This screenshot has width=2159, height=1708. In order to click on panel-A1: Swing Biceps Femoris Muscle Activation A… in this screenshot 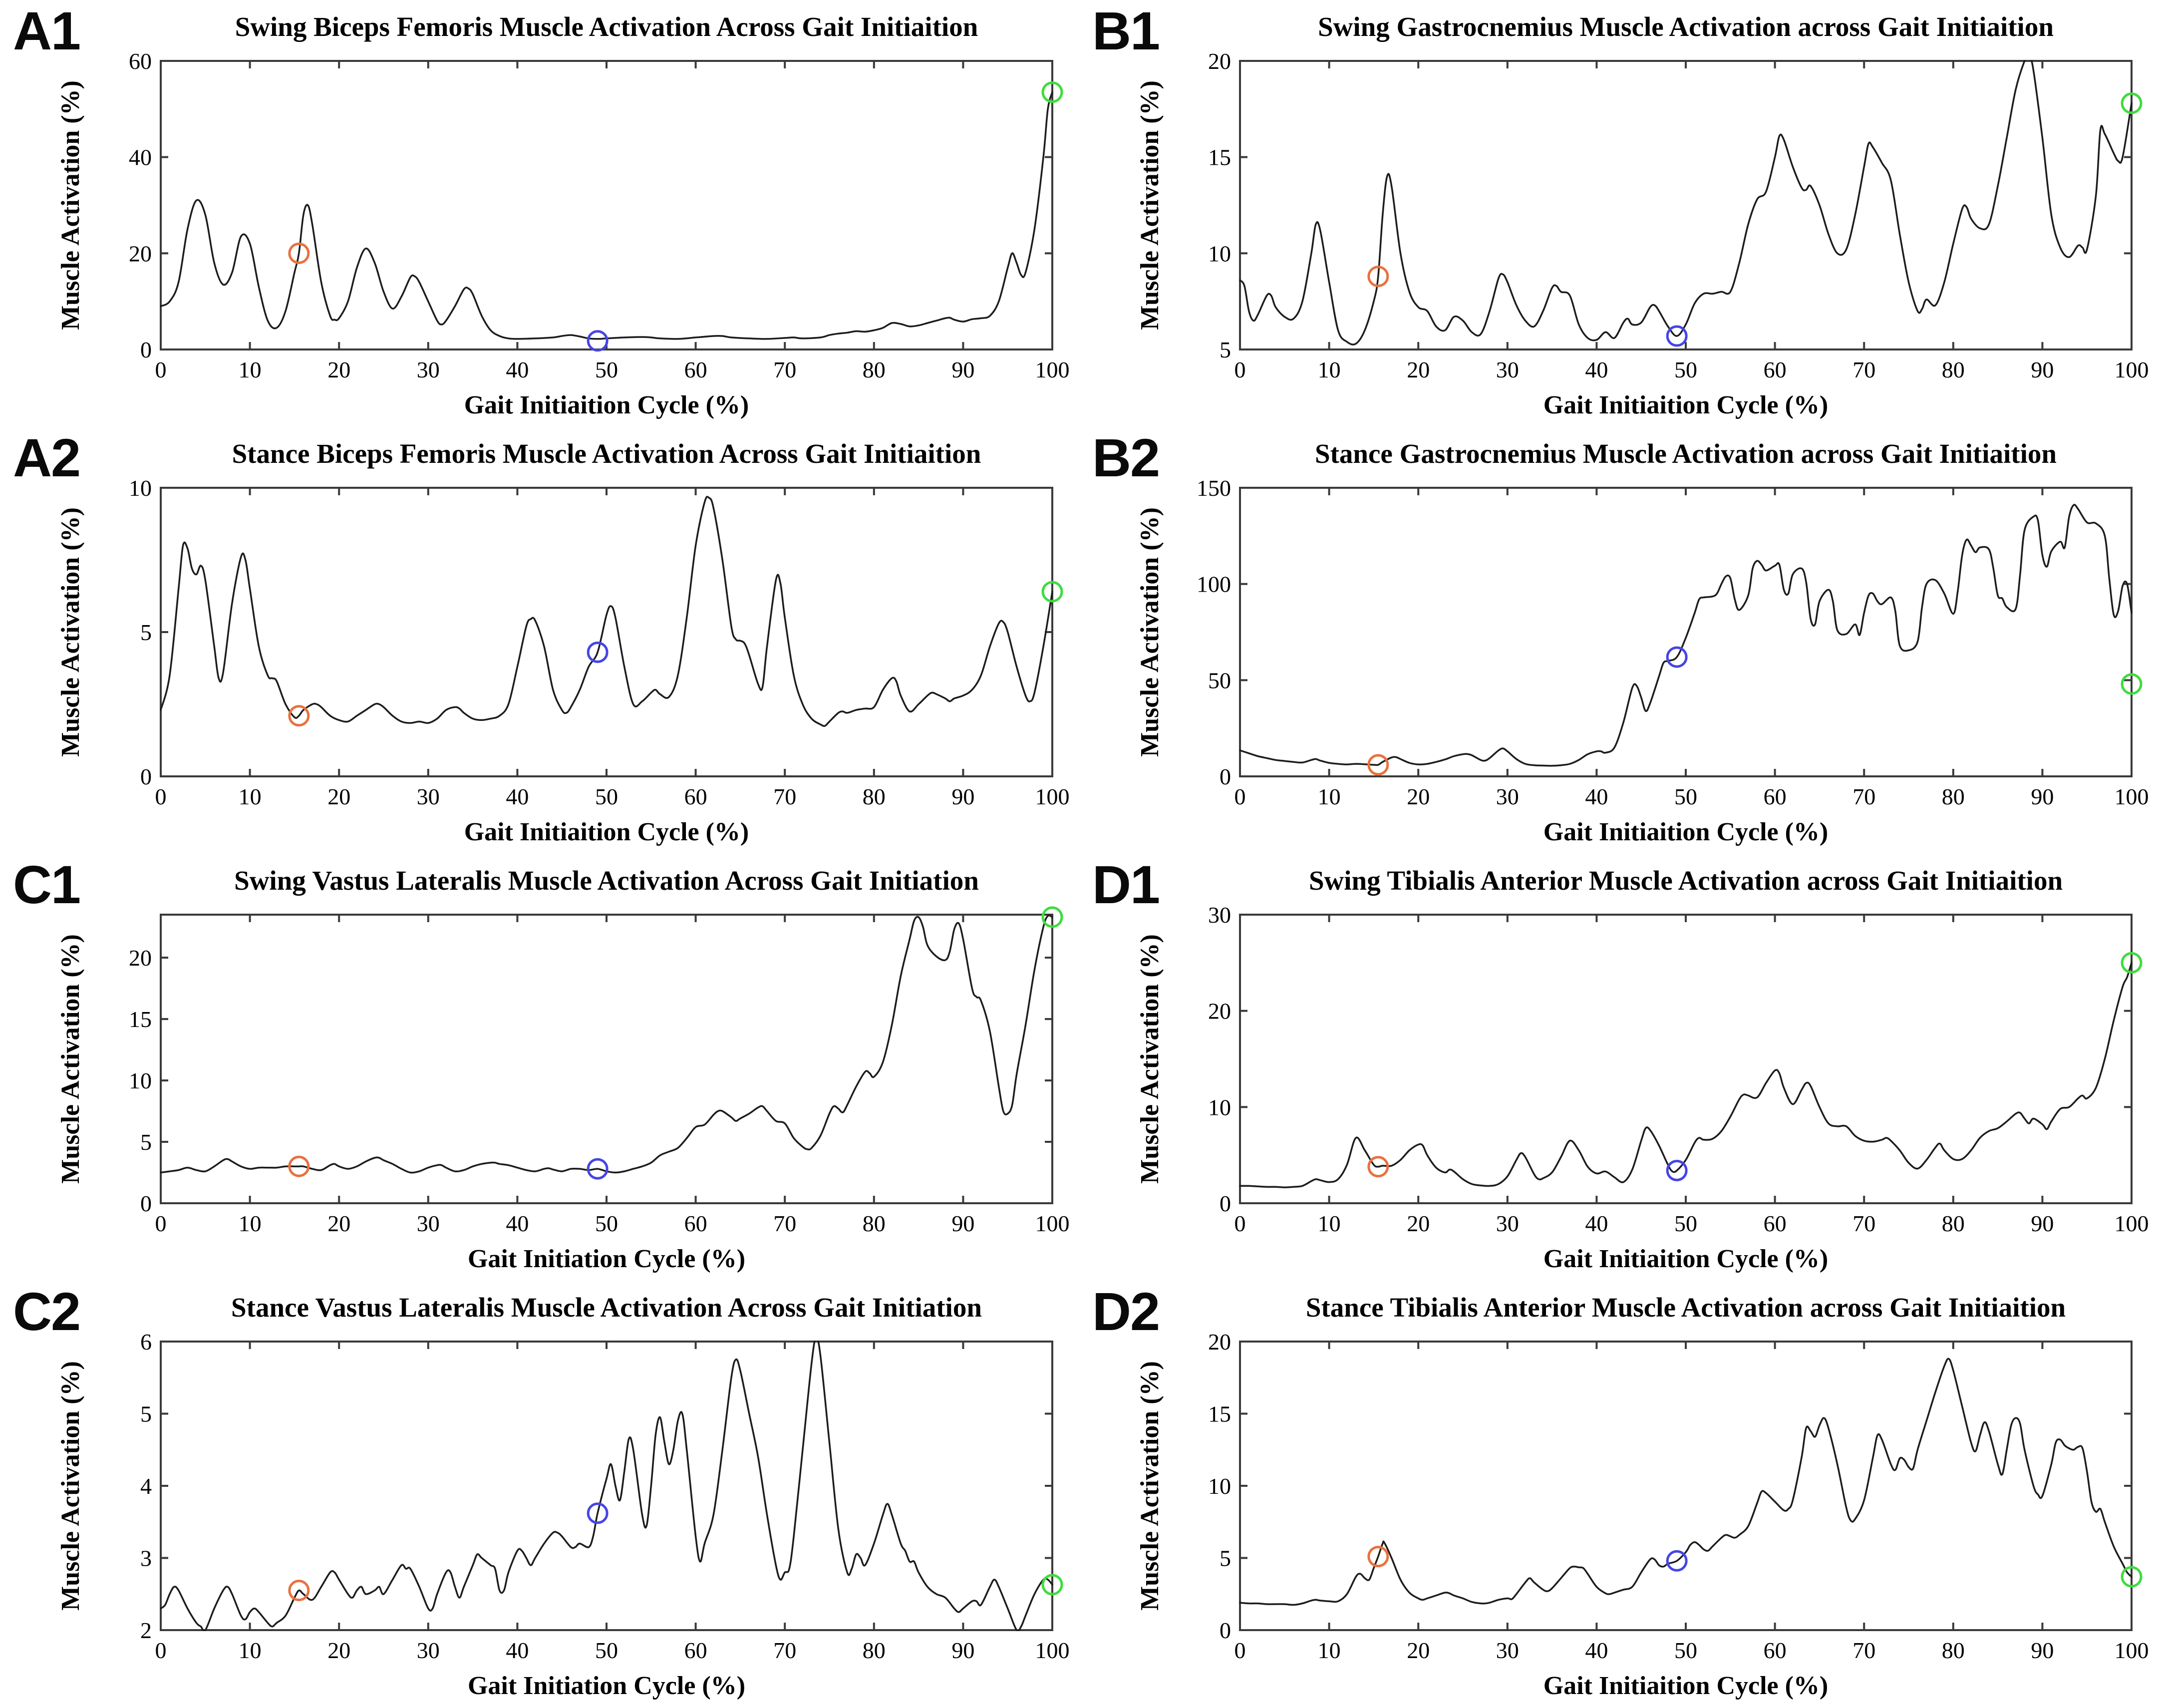, I will do `click(539, 213)`.